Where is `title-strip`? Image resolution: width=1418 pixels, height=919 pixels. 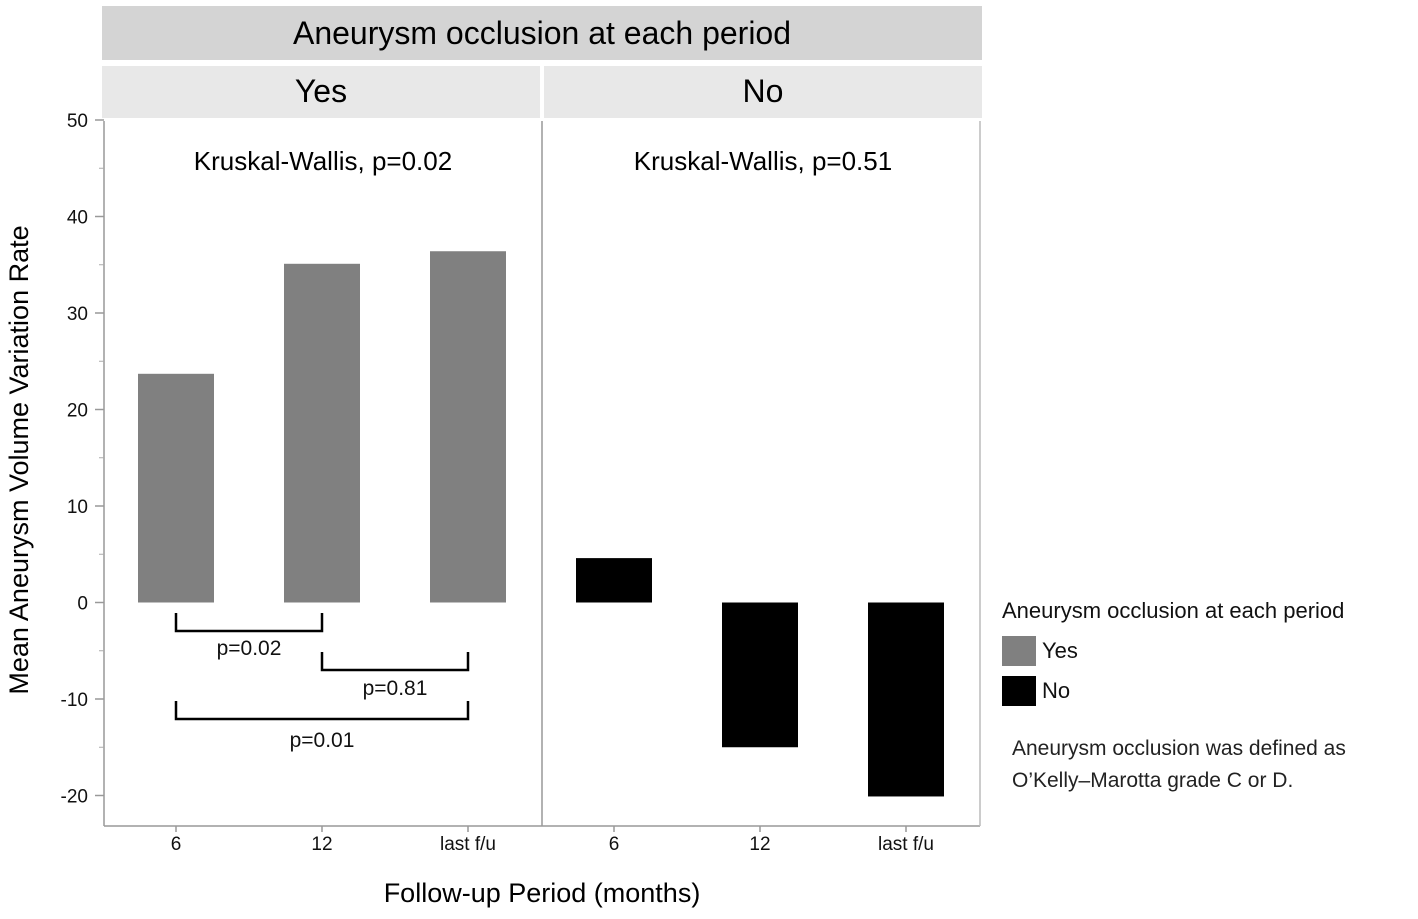
title-strip is located at coordinates (542, 33).